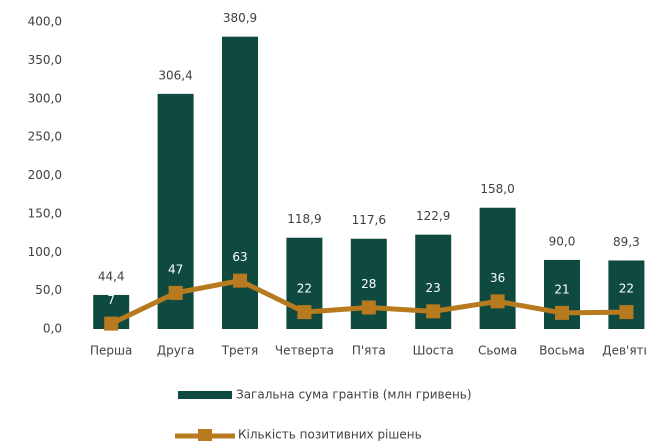 This screenshot has width=646, height=441. Describe the element at coordinates (45, 252) in the screenshot. I see `y-tick-label: 100,0` at that location.